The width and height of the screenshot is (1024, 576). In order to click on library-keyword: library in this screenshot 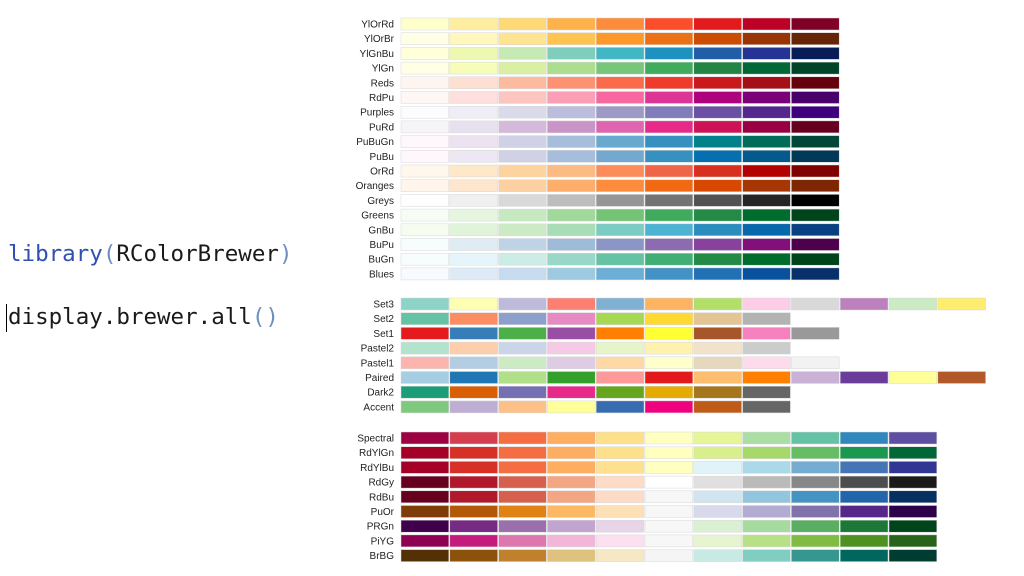, I will do `click(55, 254)`.